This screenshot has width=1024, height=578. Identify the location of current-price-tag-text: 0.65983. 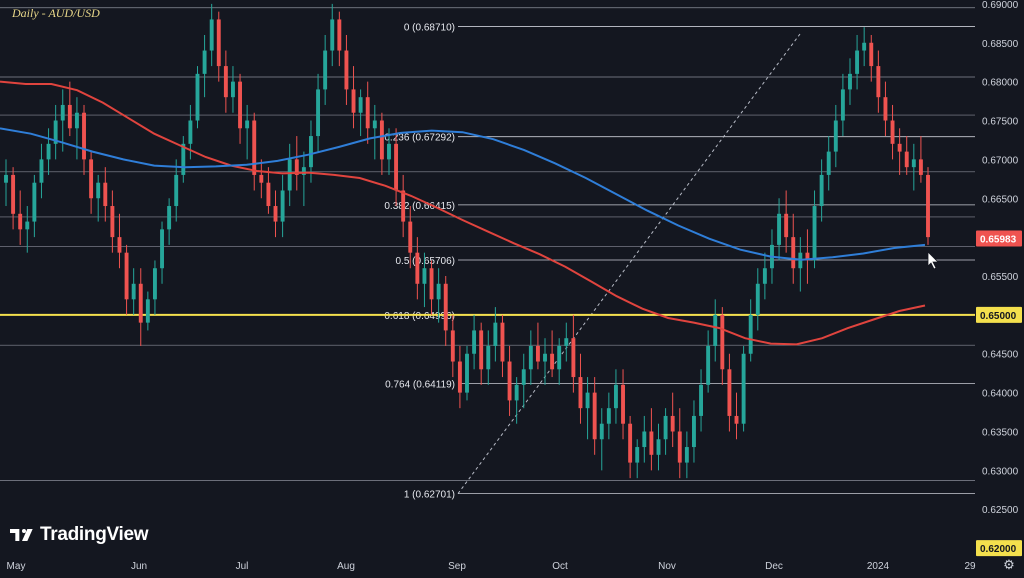
(998, 239).